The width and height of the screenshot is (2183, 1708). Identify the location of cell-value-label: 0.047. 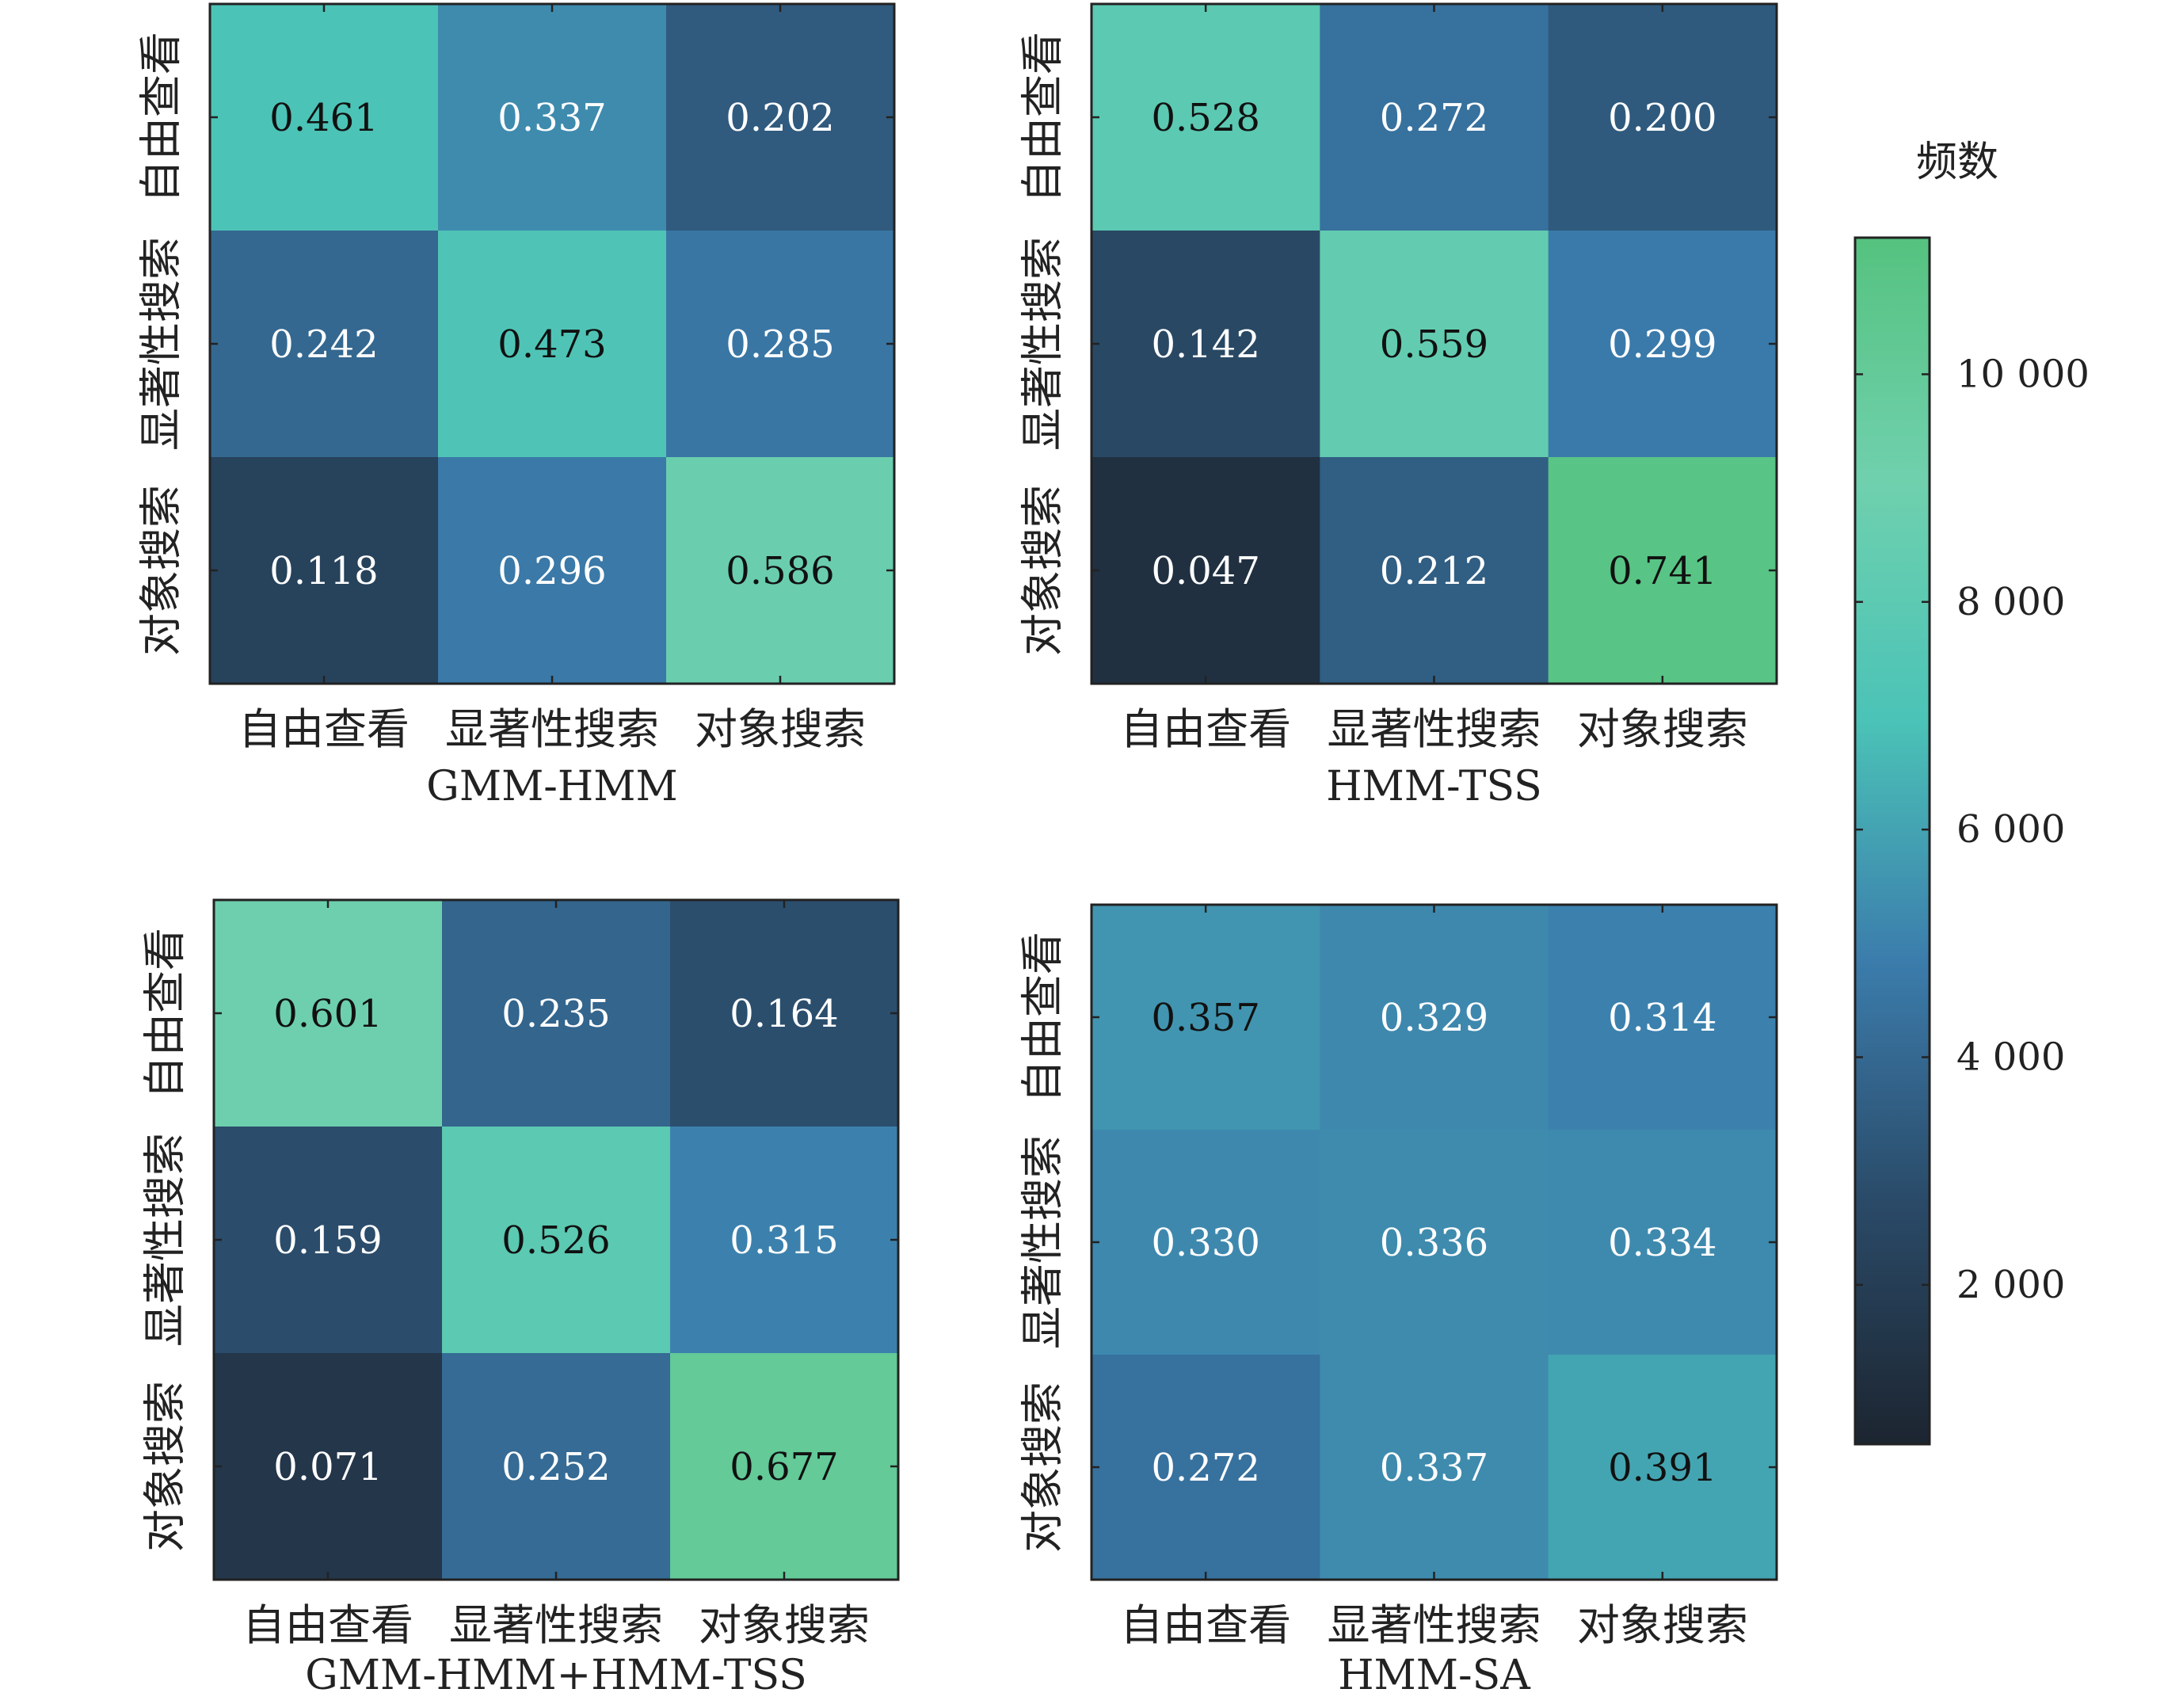
(1205, 571).